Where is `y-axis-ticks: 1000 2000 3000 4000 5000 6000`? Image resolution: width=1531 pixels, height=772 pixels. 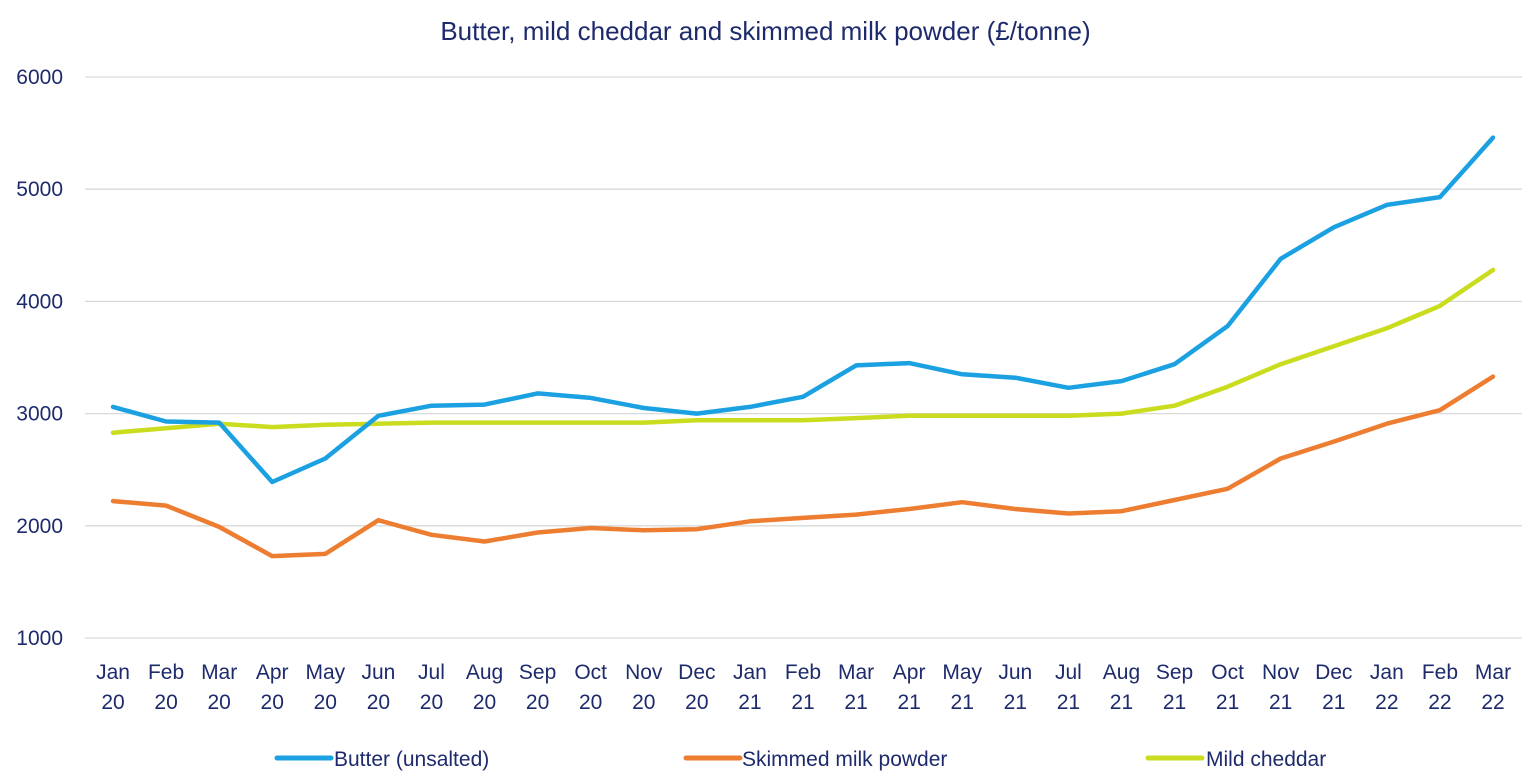 y-axis-ticks: 1000 2000 3000 4000 5000 6000 is located at coordinates (39, 358).